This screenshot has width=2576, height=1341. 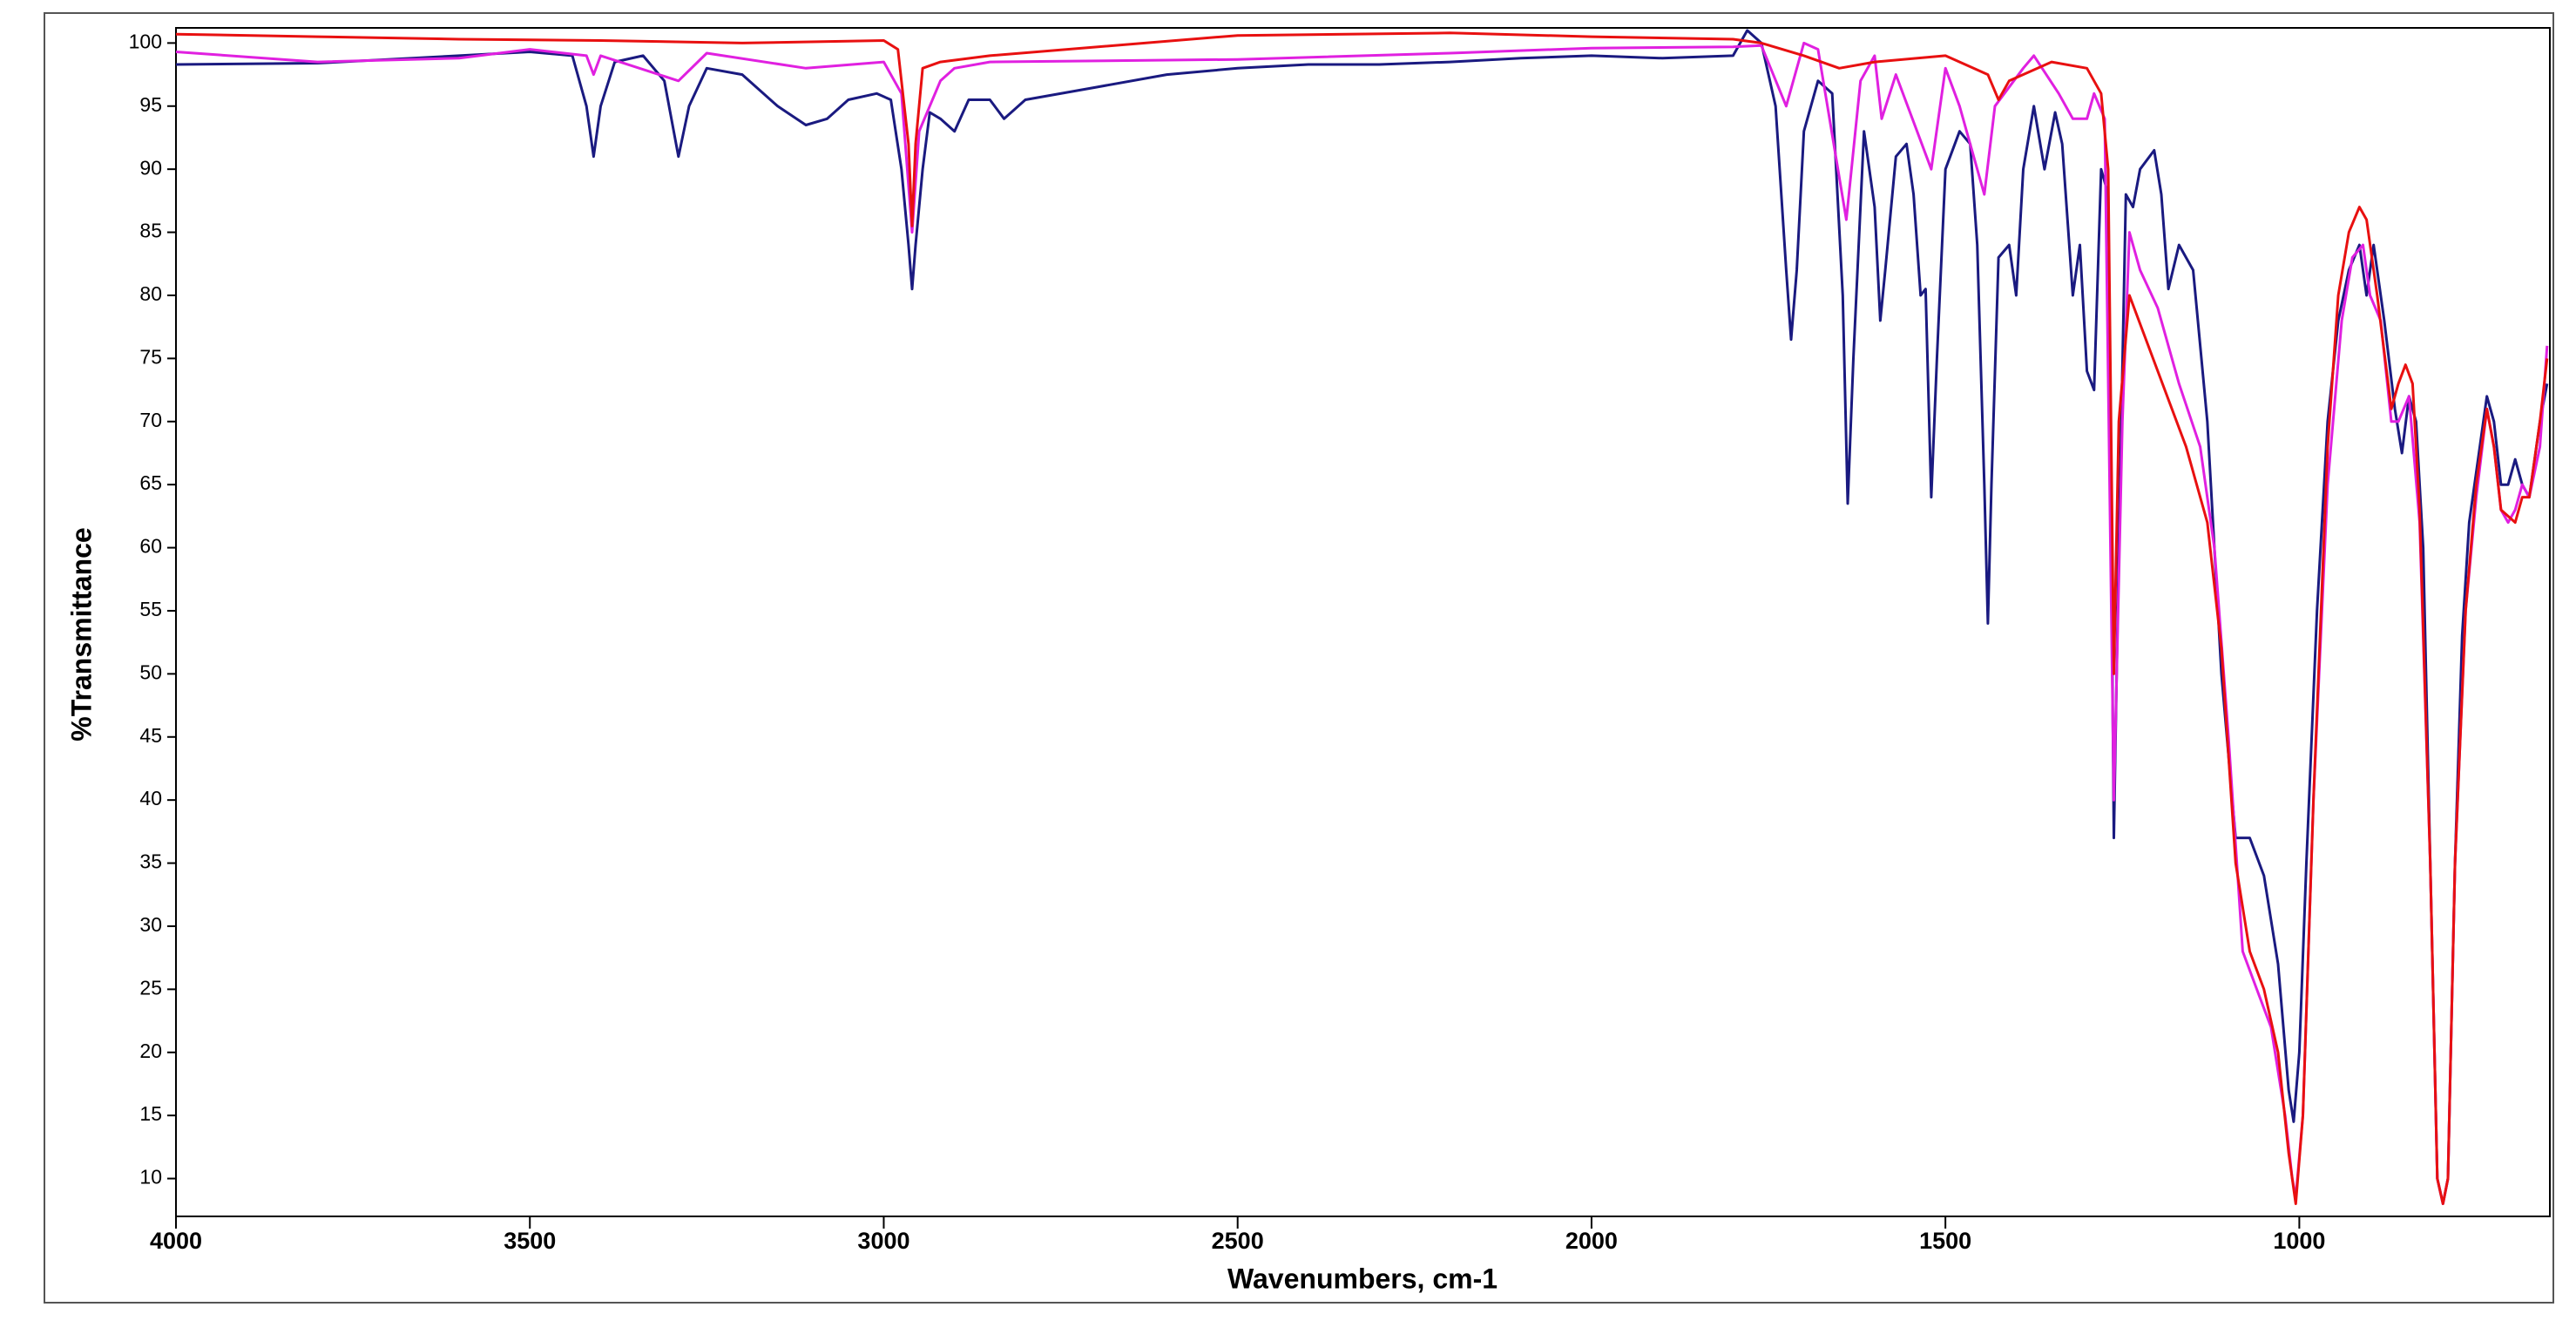 I want to click on x-tick-label: 1500, so click(x=1945, y=1241).